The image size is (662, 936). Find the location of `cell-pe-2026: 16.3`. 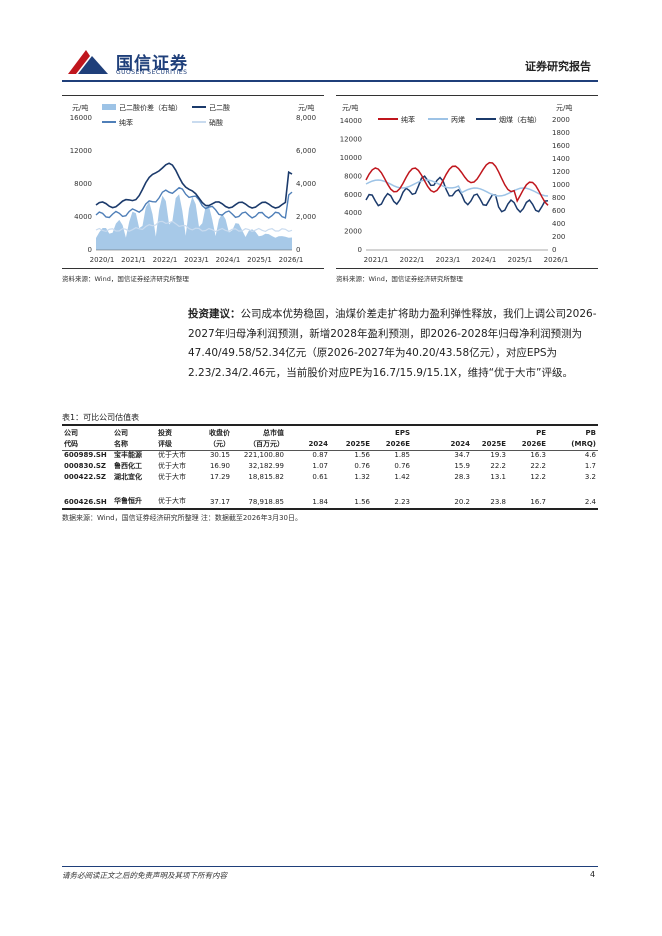

cell-pe-2026: 16.3 is located at coordinates (538, 454).